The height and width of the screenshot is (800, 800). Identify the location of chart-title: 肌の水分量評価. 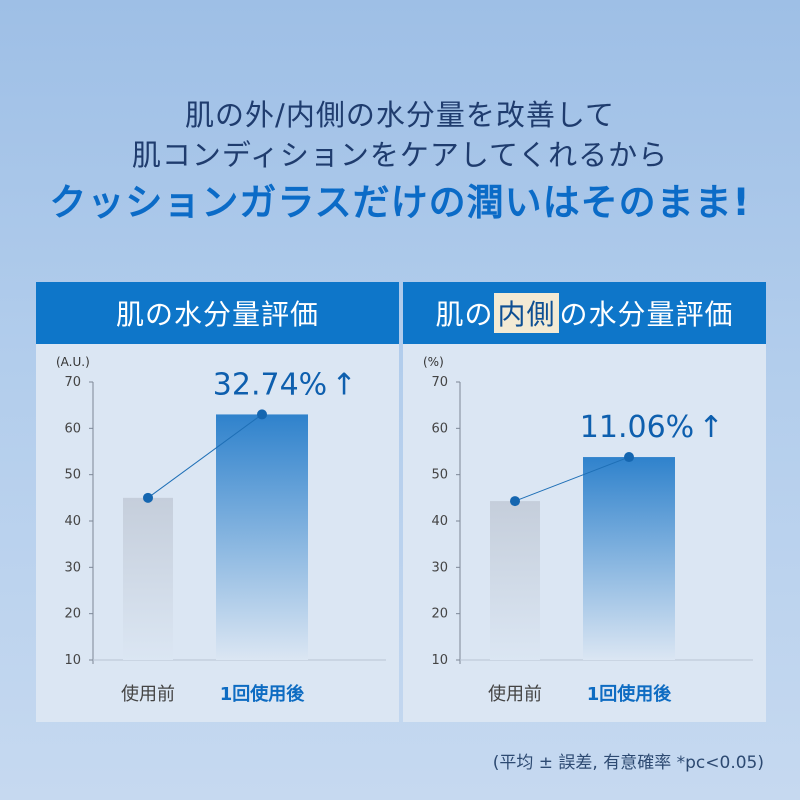
(217, 313).